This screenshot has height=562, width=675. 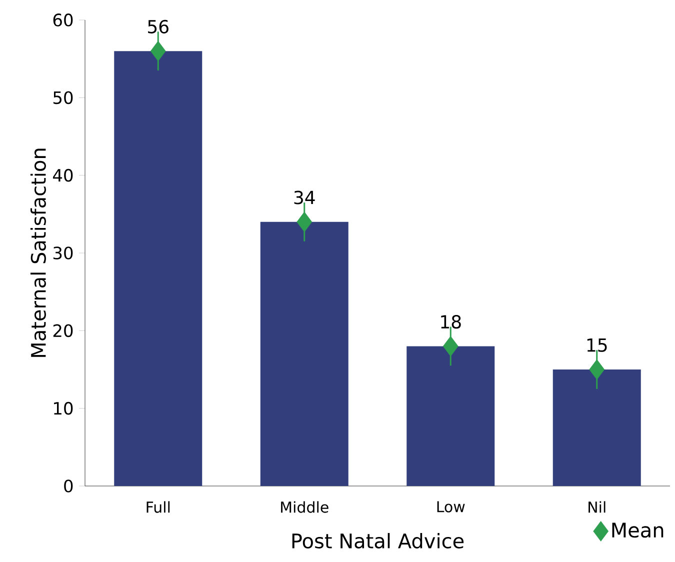 I want to click on data-label: 18, so click(x=451, y=321).